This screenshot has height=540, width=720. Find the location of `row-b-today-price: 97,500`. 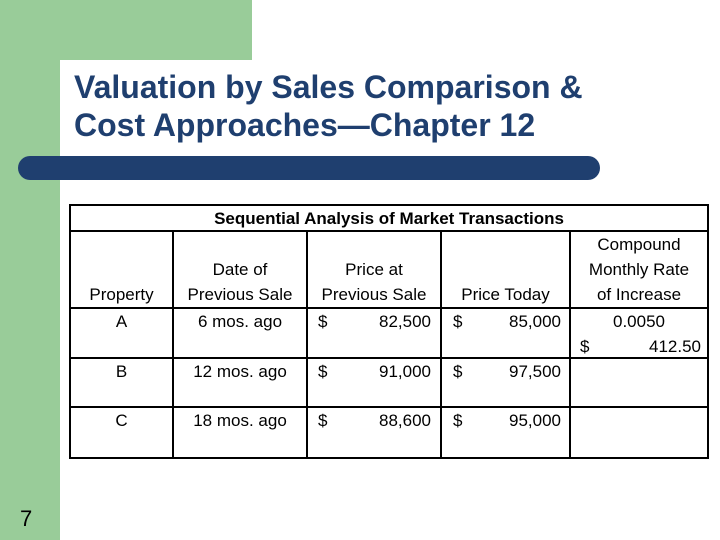

row-b-today-price: 97,500 is located at coordinates (535, 371).